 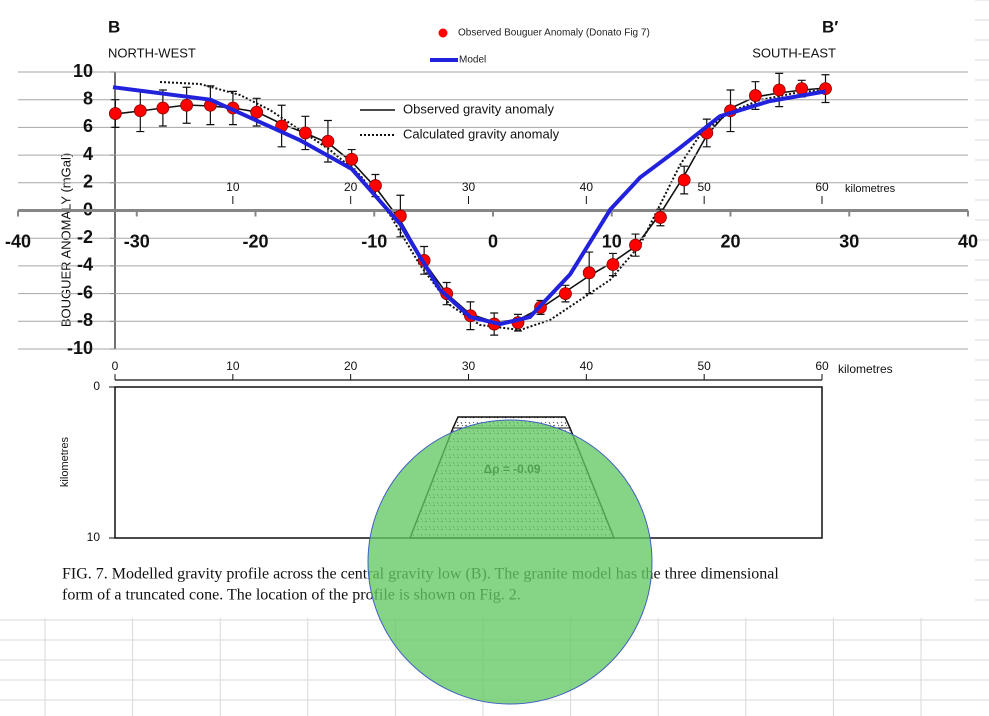 I want to click on depth-axis-title: kilometres, so click(x=65, y=461).